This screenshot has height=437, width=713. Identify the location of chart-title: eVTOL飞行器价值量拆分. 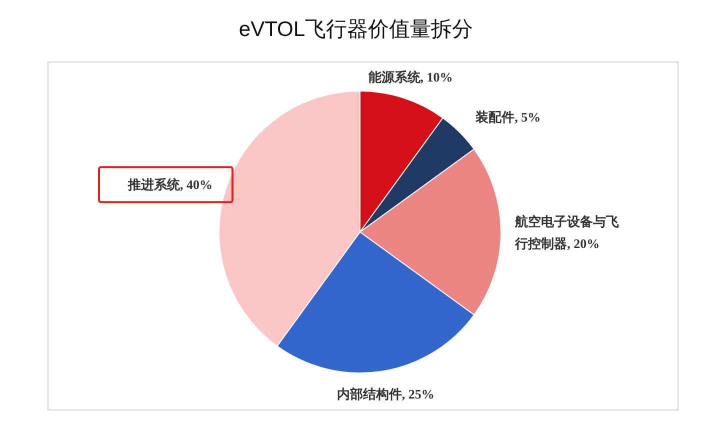
(356, 29).